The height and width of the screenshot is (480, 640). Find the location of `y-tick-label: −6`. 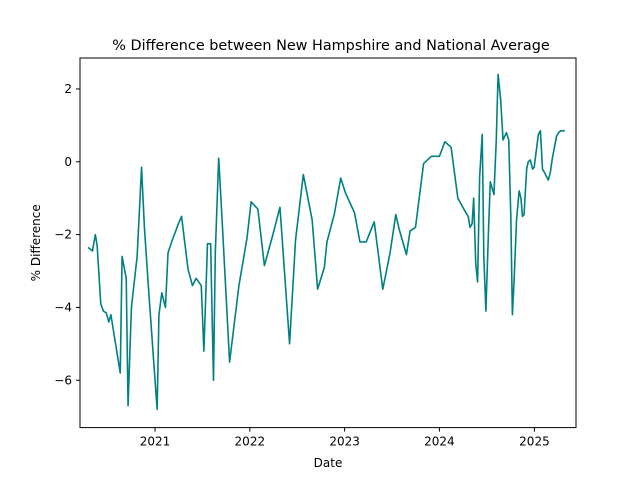

y-tick-label: −6 is located at coordinates (63, 380).